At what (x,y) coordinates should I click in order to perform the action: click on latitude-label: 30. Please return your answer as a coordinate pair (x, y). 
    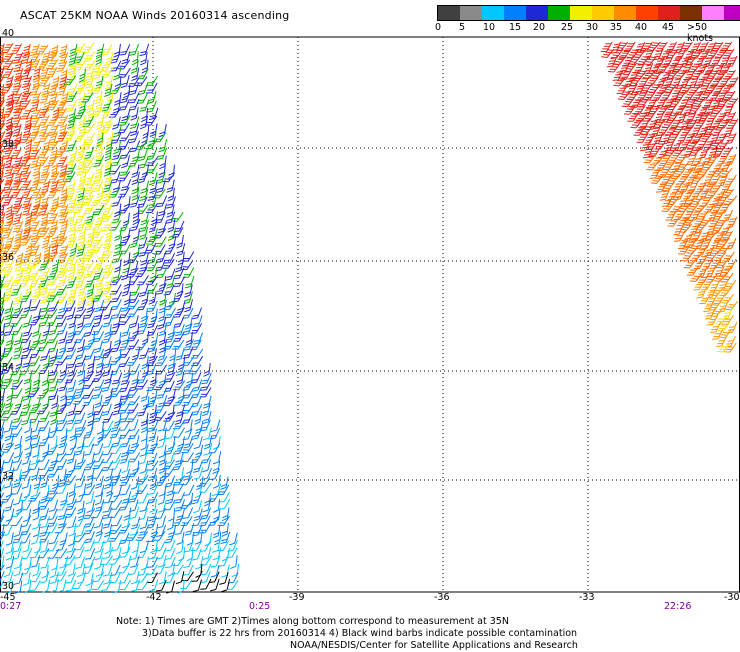
    Looking at the image, I should click on (8, 586).